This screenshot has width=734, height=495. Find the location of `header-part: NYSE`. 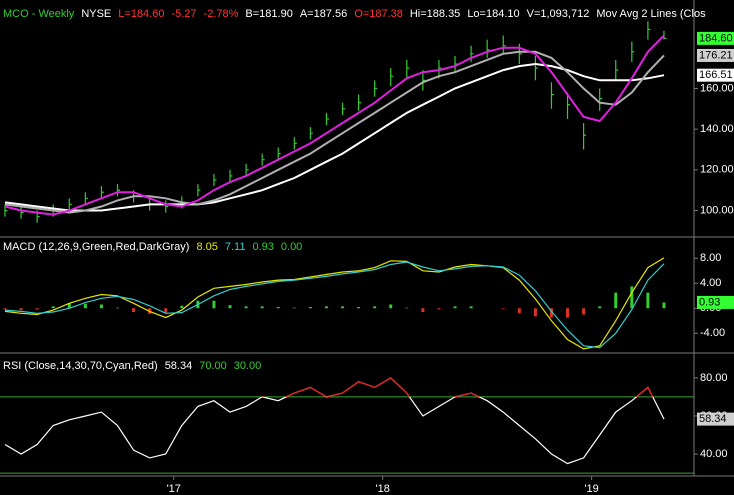

header-part: NYSE is located at coordinates (96, 14).